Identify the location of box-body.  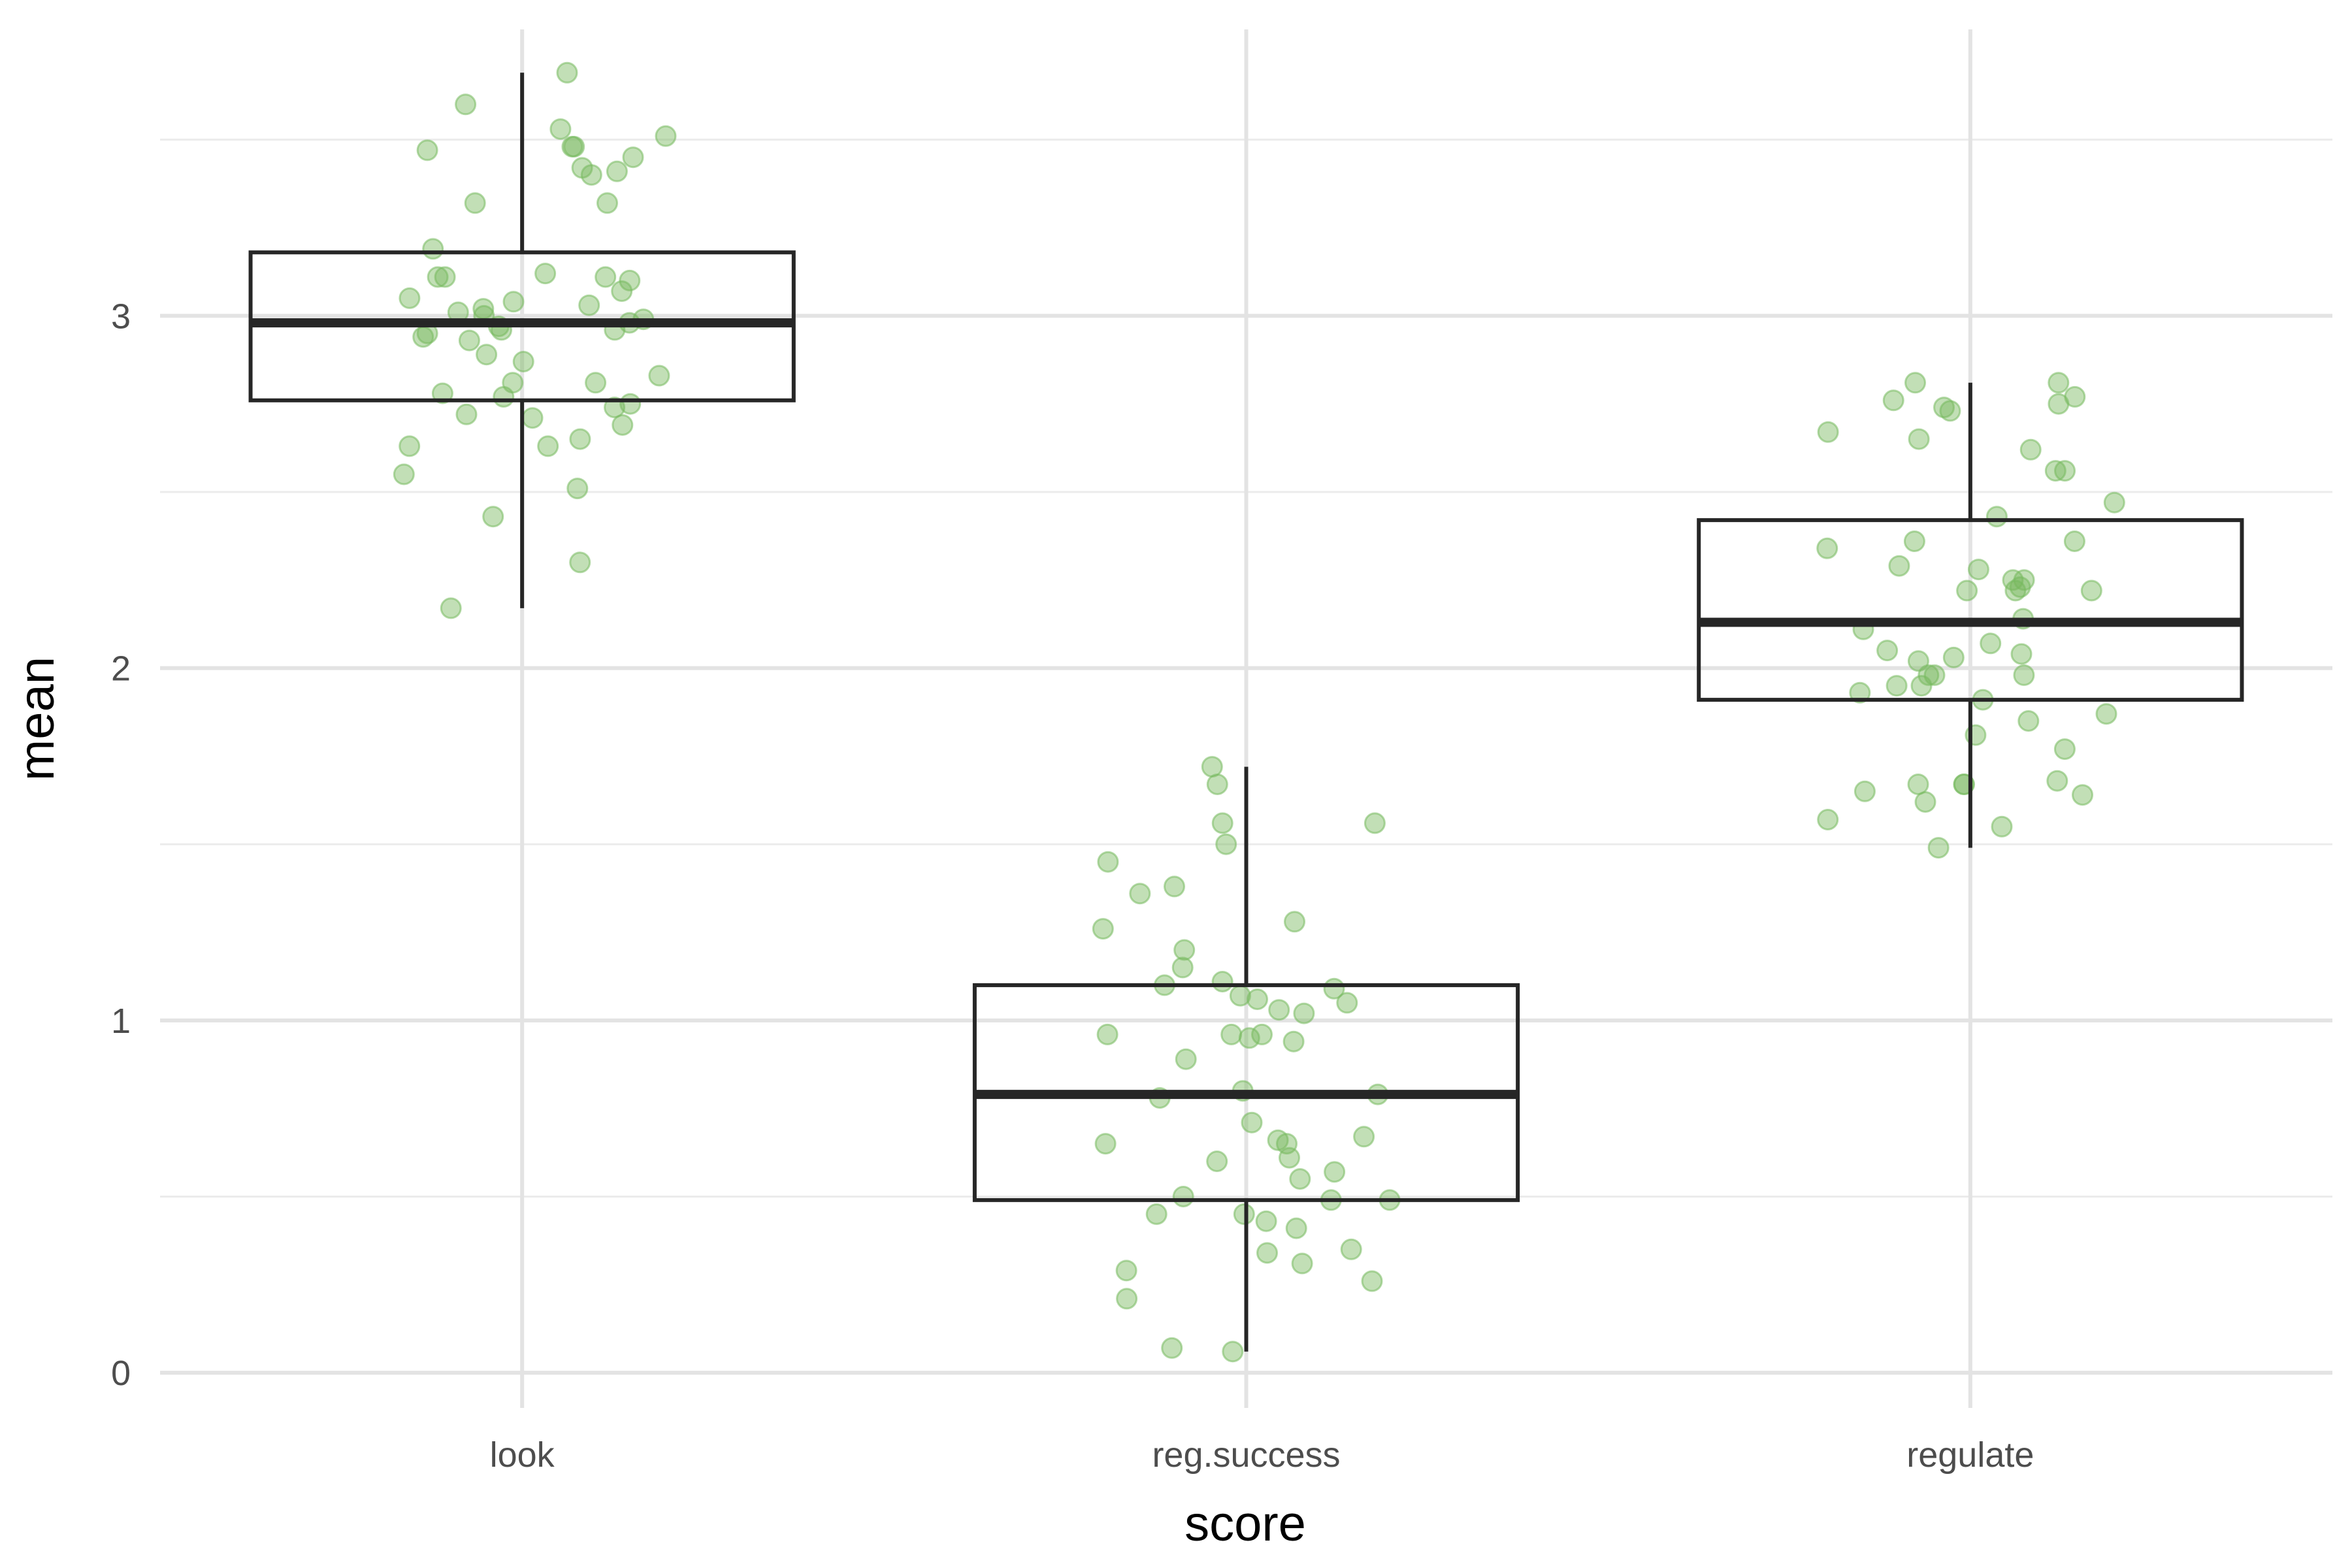
(1970, 610).